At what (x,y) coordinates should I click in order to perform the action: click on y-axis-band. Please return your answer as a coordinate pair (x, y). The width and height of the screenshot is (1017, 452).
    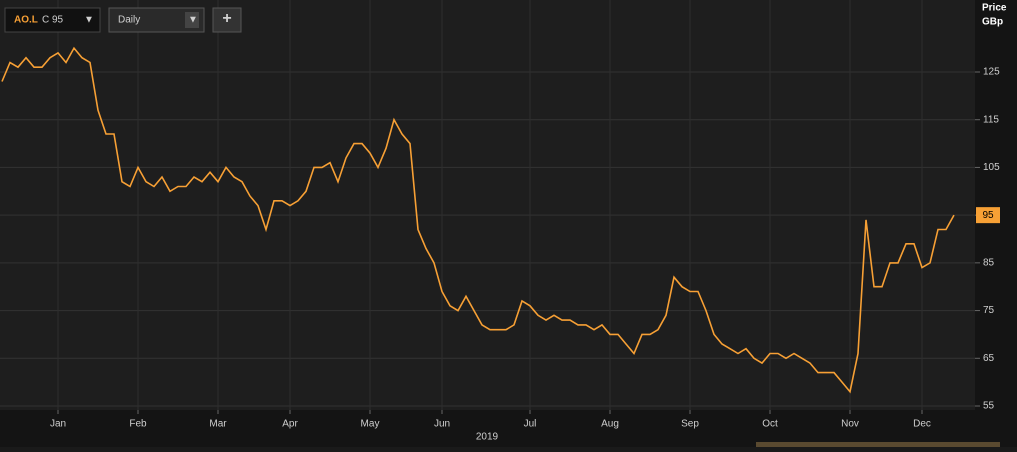
    Looking at the image, I should click on (996, 223).